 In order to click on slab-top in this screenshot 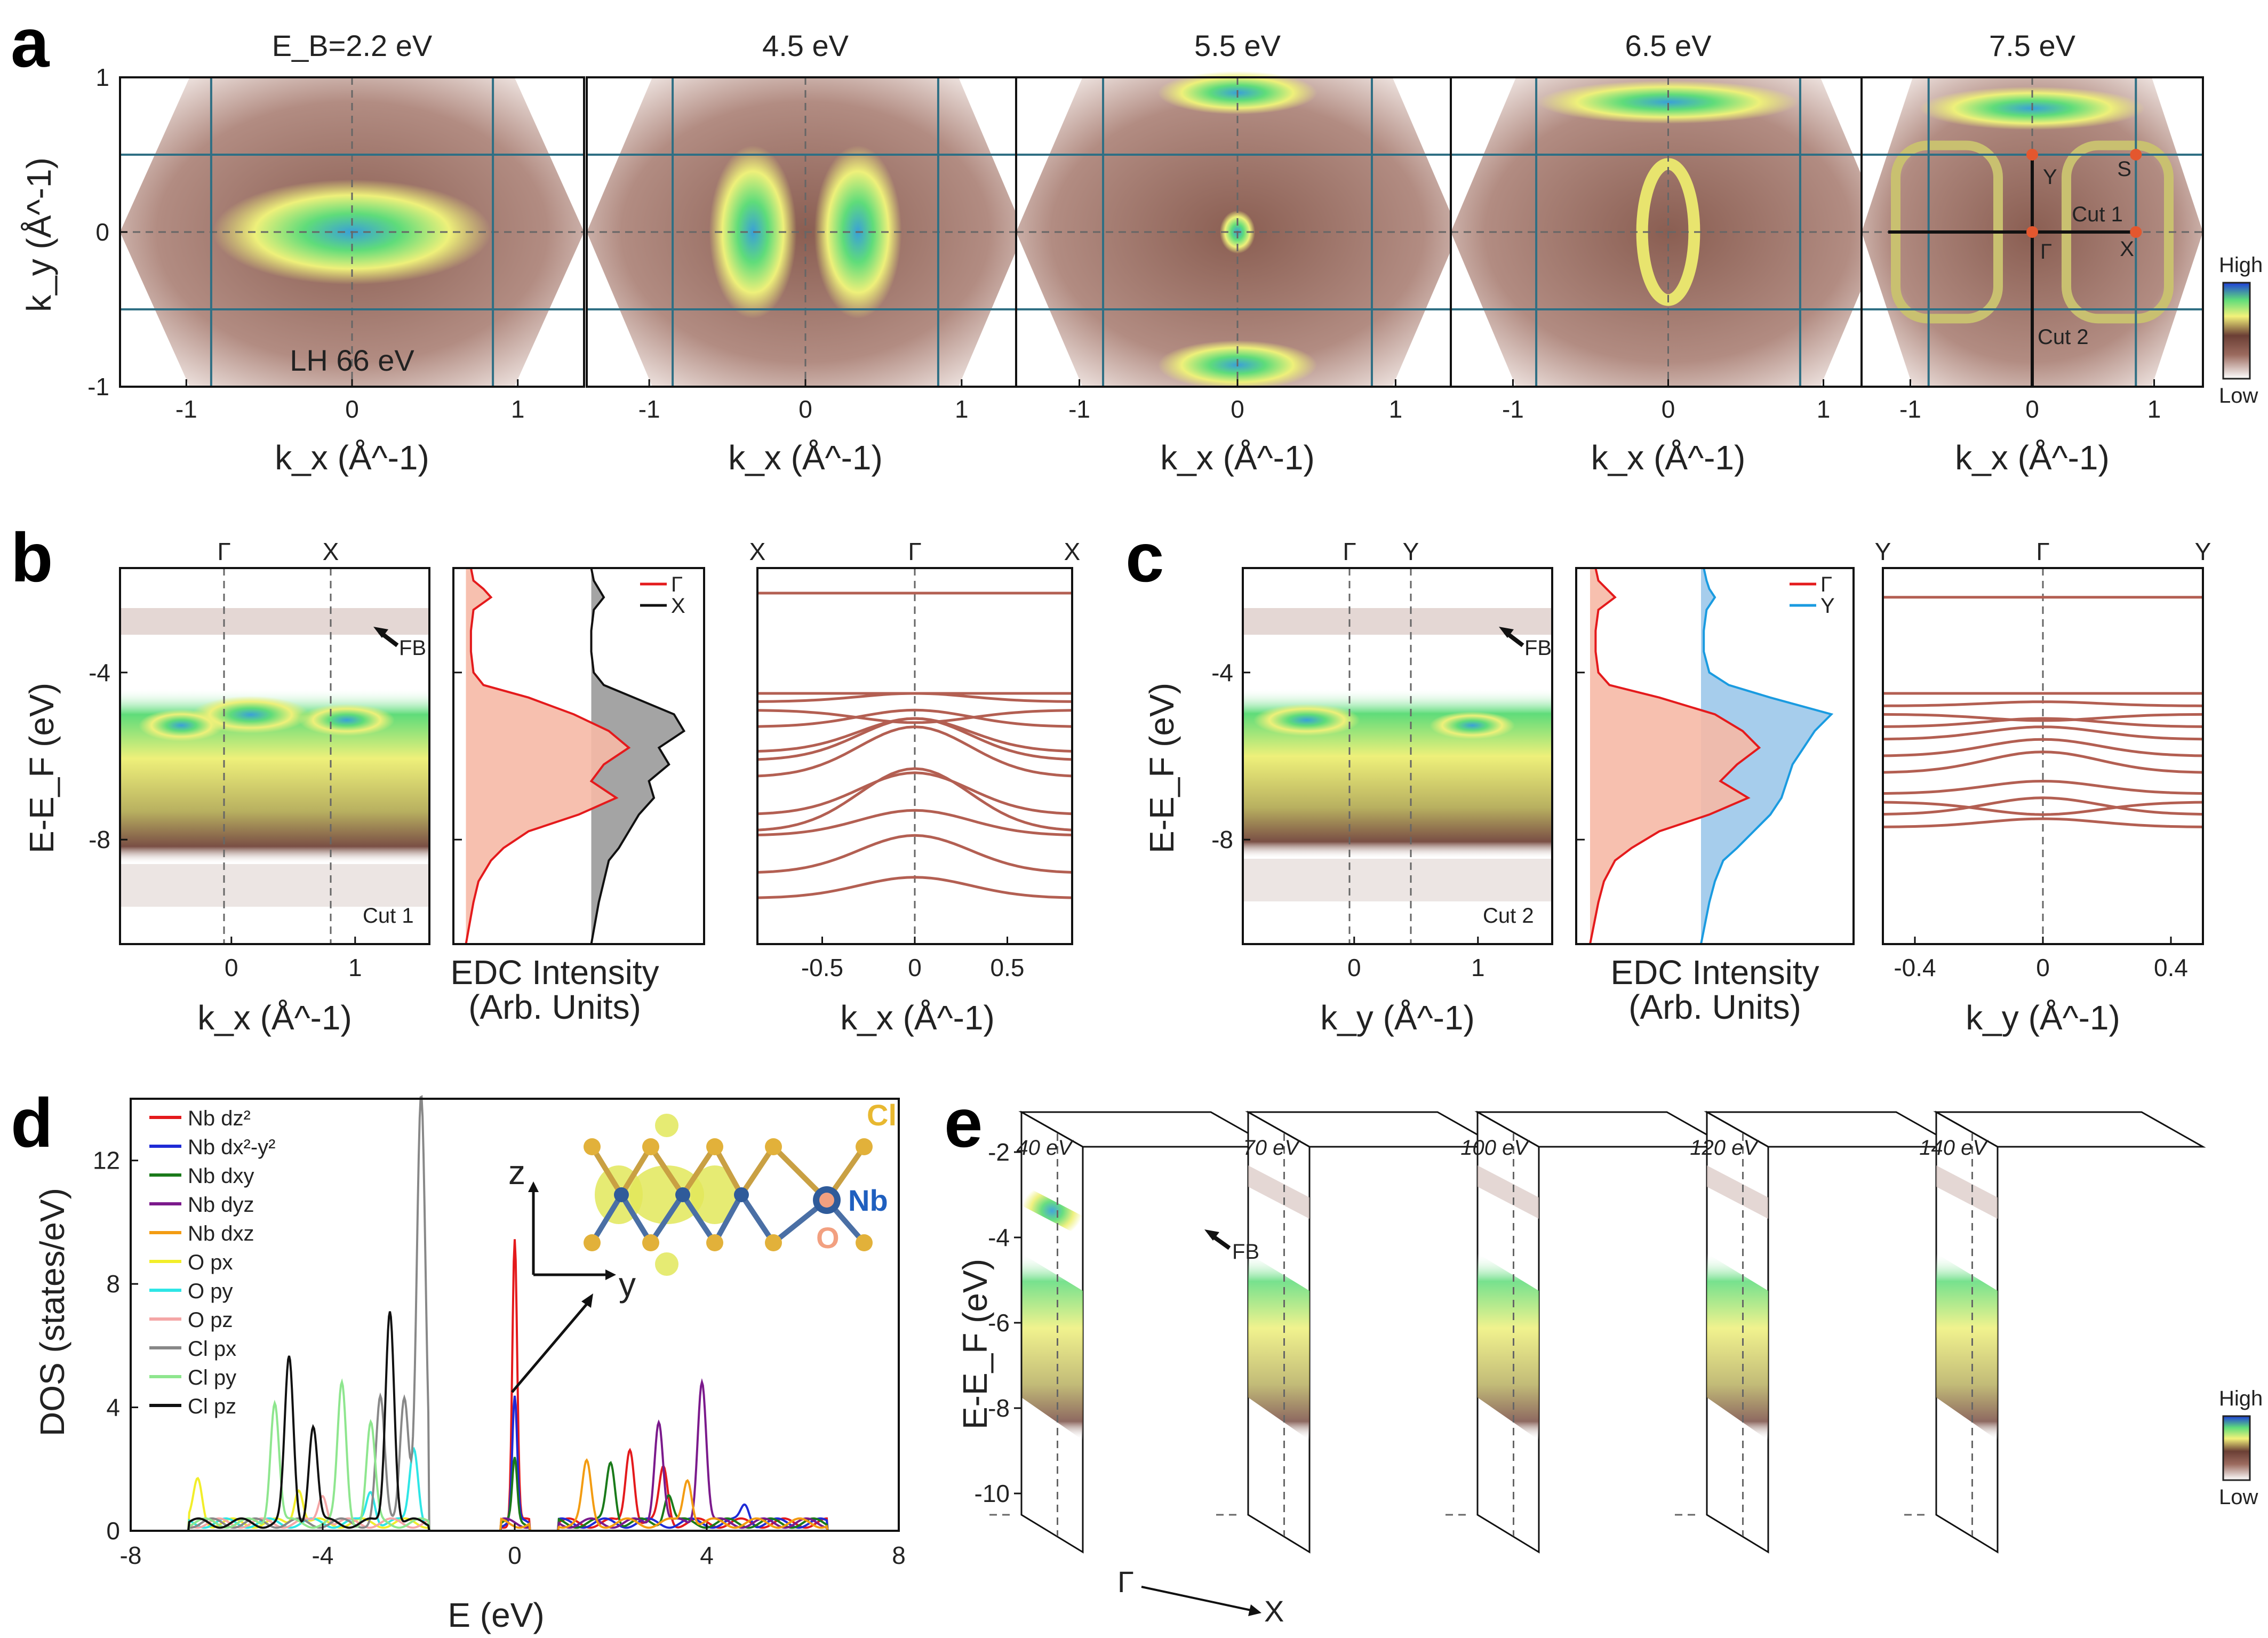, I will do `click(2069, 1129)`.